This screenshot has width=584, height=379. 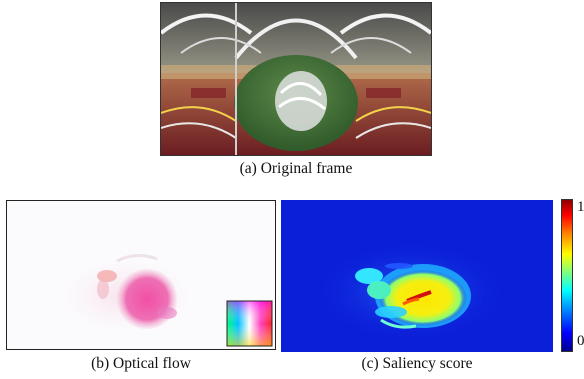 I want to click on flow-color-wheel-icon, so click(x=249, y=323).